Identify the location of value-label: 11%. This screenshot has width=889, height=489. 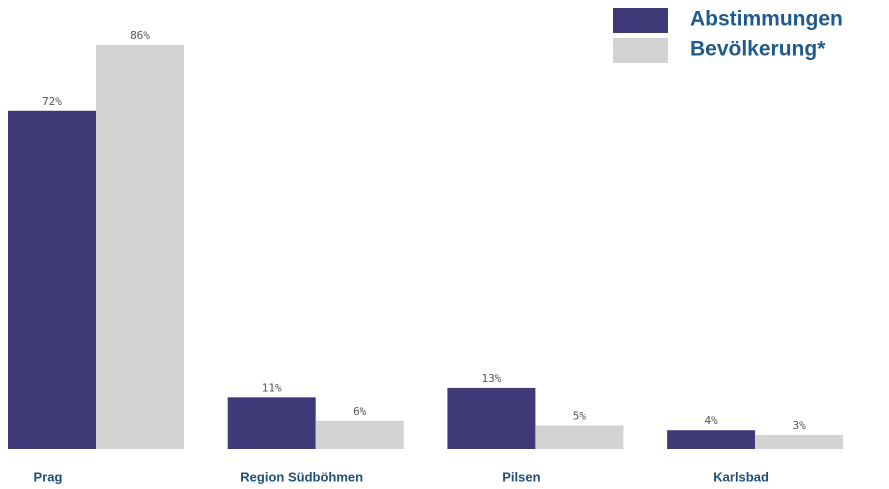
(272, 387).